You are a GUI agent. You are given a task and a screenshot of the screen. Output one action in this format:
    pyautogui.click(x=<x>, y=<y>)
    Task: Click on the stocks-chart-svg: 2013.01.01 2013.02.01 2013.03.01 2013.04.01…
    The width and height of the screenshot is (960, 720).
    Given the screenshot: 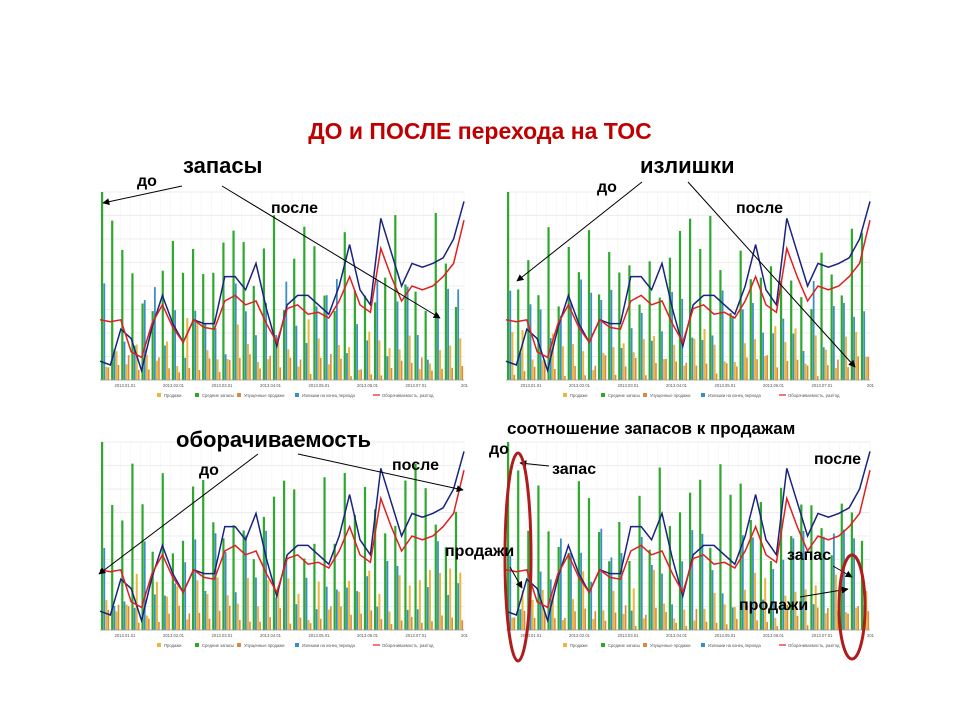 What is the action you would take?
    pyautogui.click(x=284, y=294)
    